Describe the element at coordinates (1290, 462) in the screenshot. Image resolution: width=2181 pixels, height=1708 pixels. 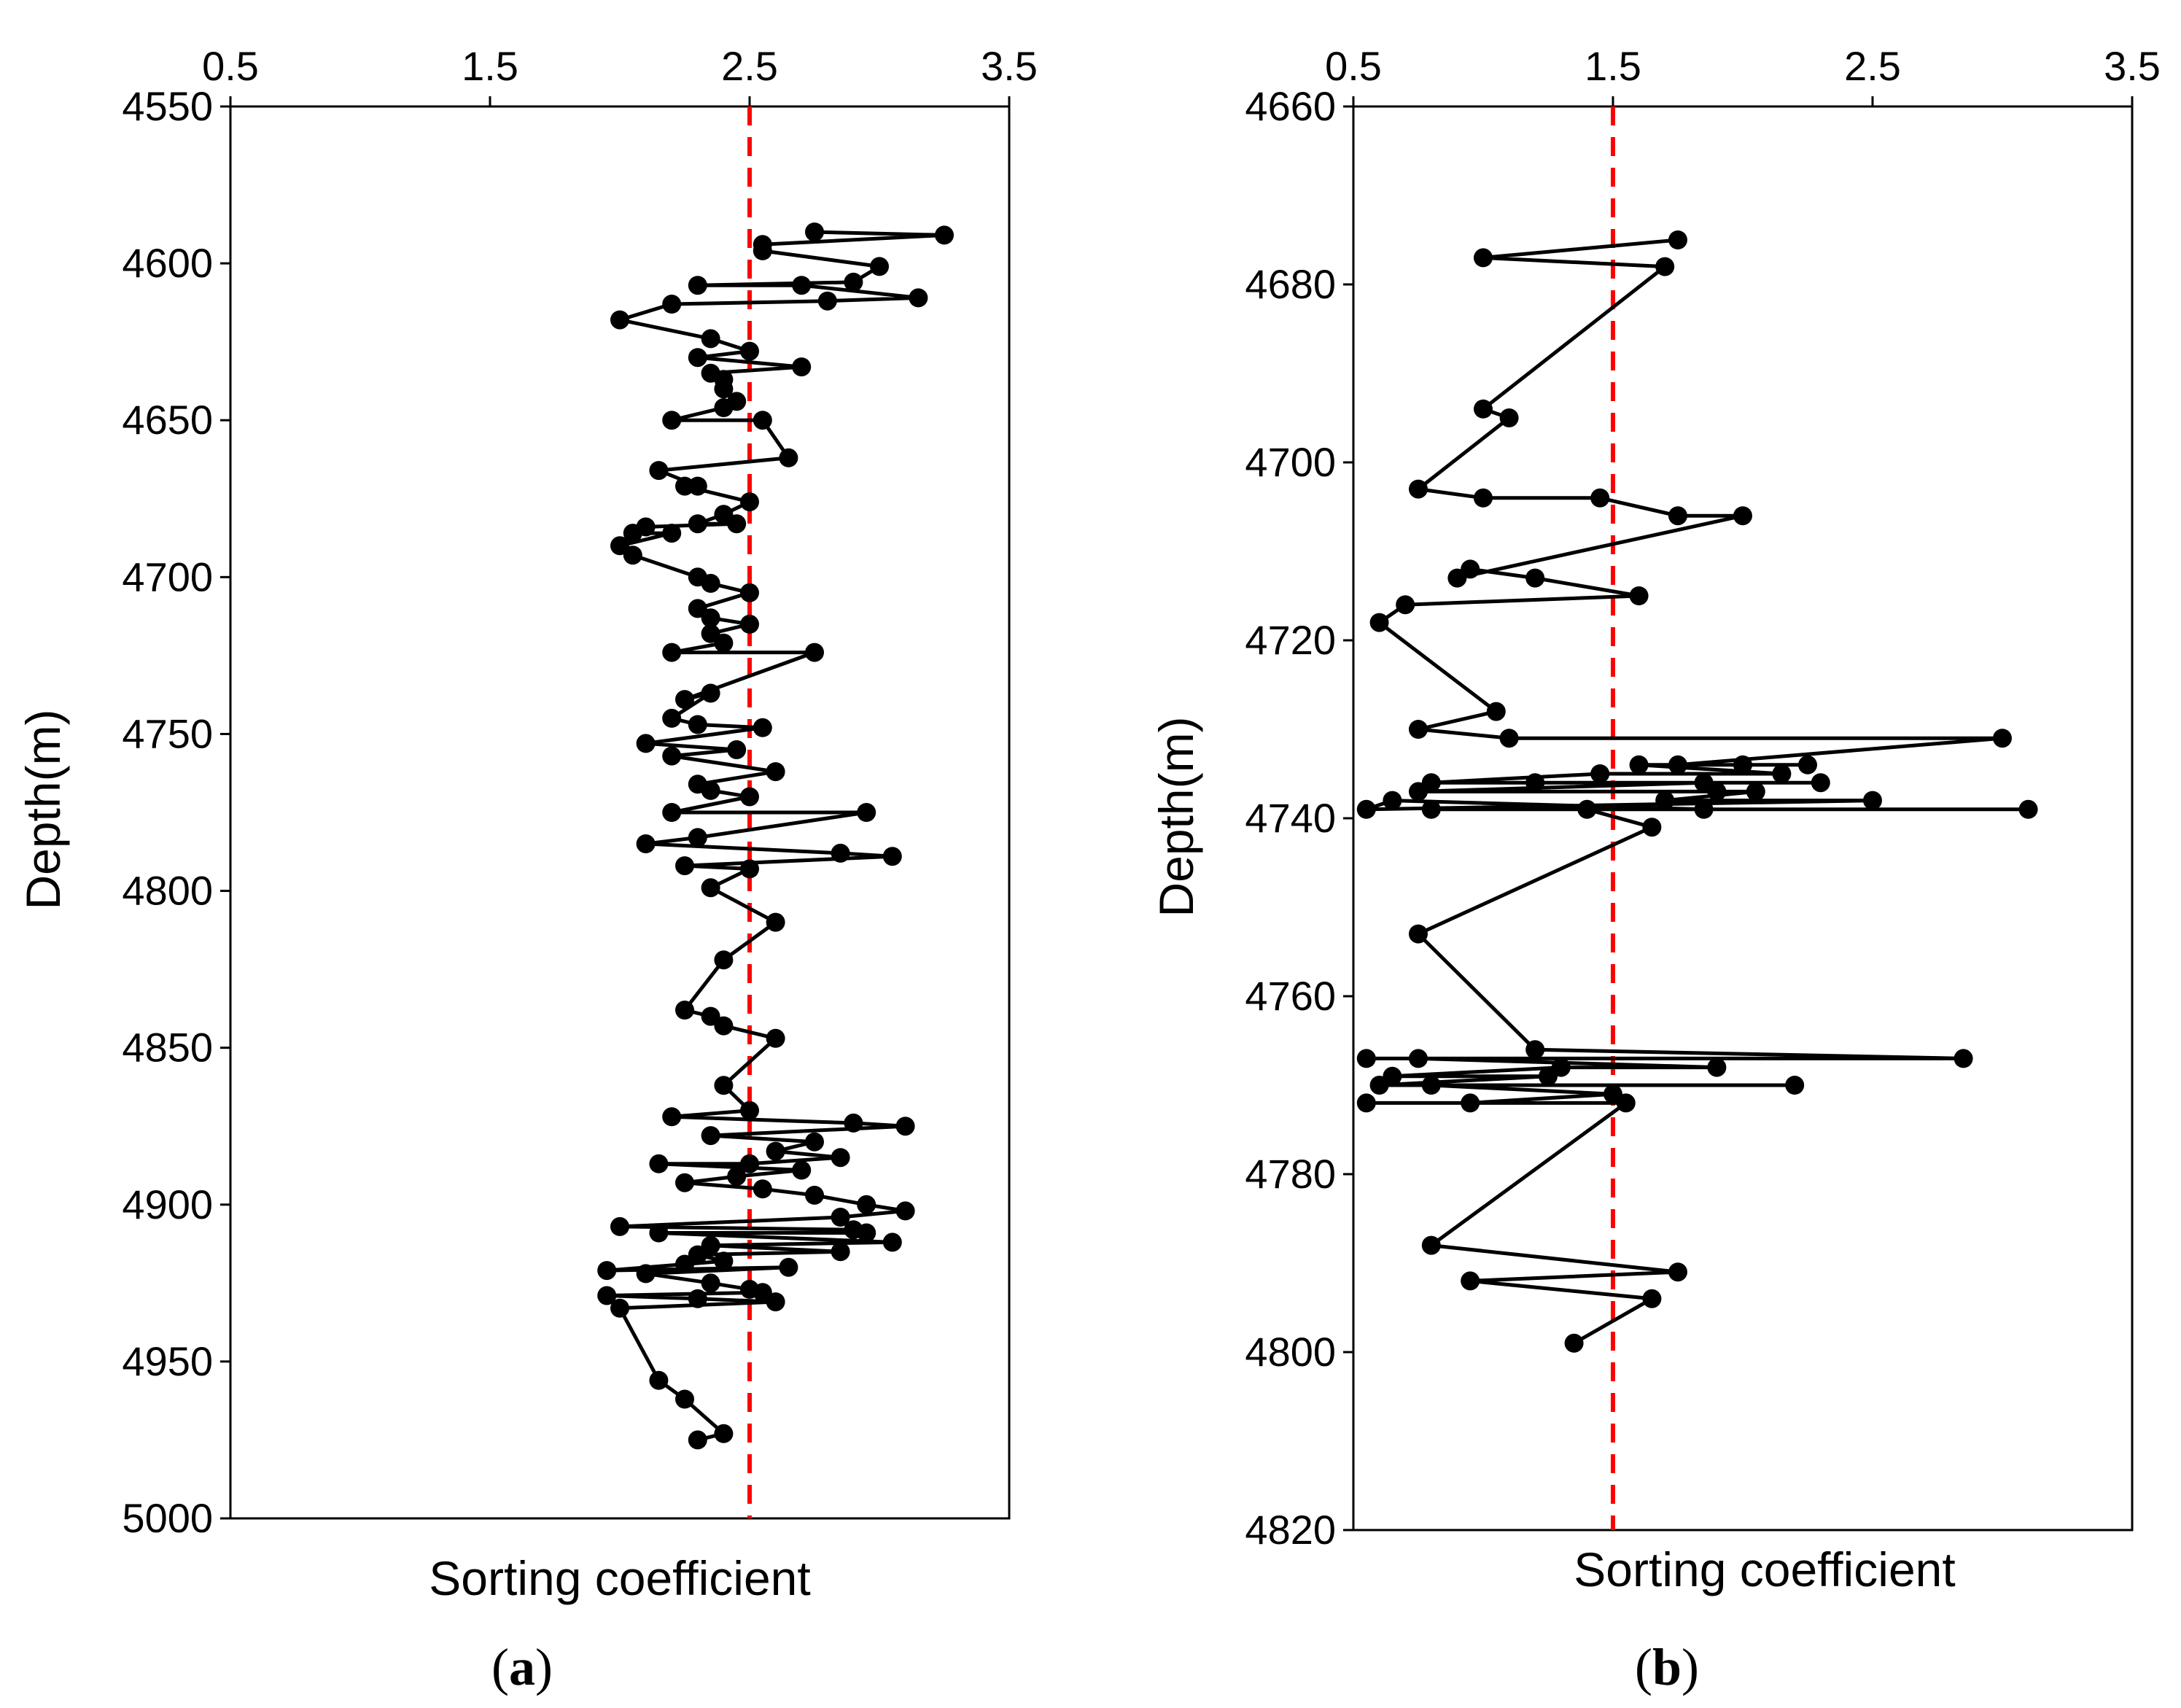
I see `y-tick-label-b-2: 4700` at that location.